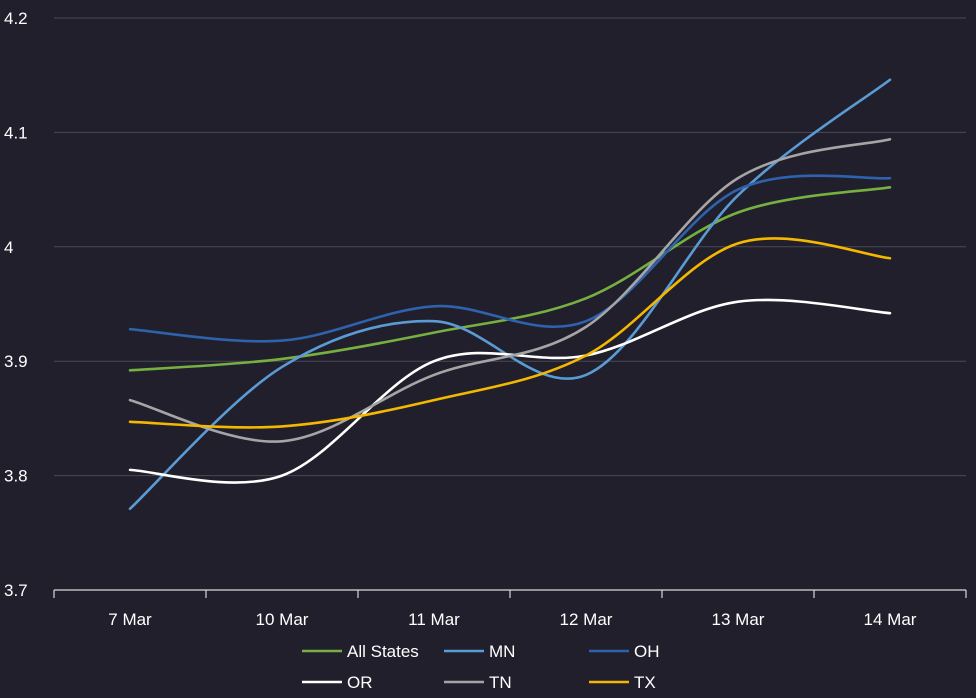 The height and width of the screenshot is (698, 976). I want to click on y-axis: 3.7 3.8 3.9 4 4.1 4.2, so click(16, 304).